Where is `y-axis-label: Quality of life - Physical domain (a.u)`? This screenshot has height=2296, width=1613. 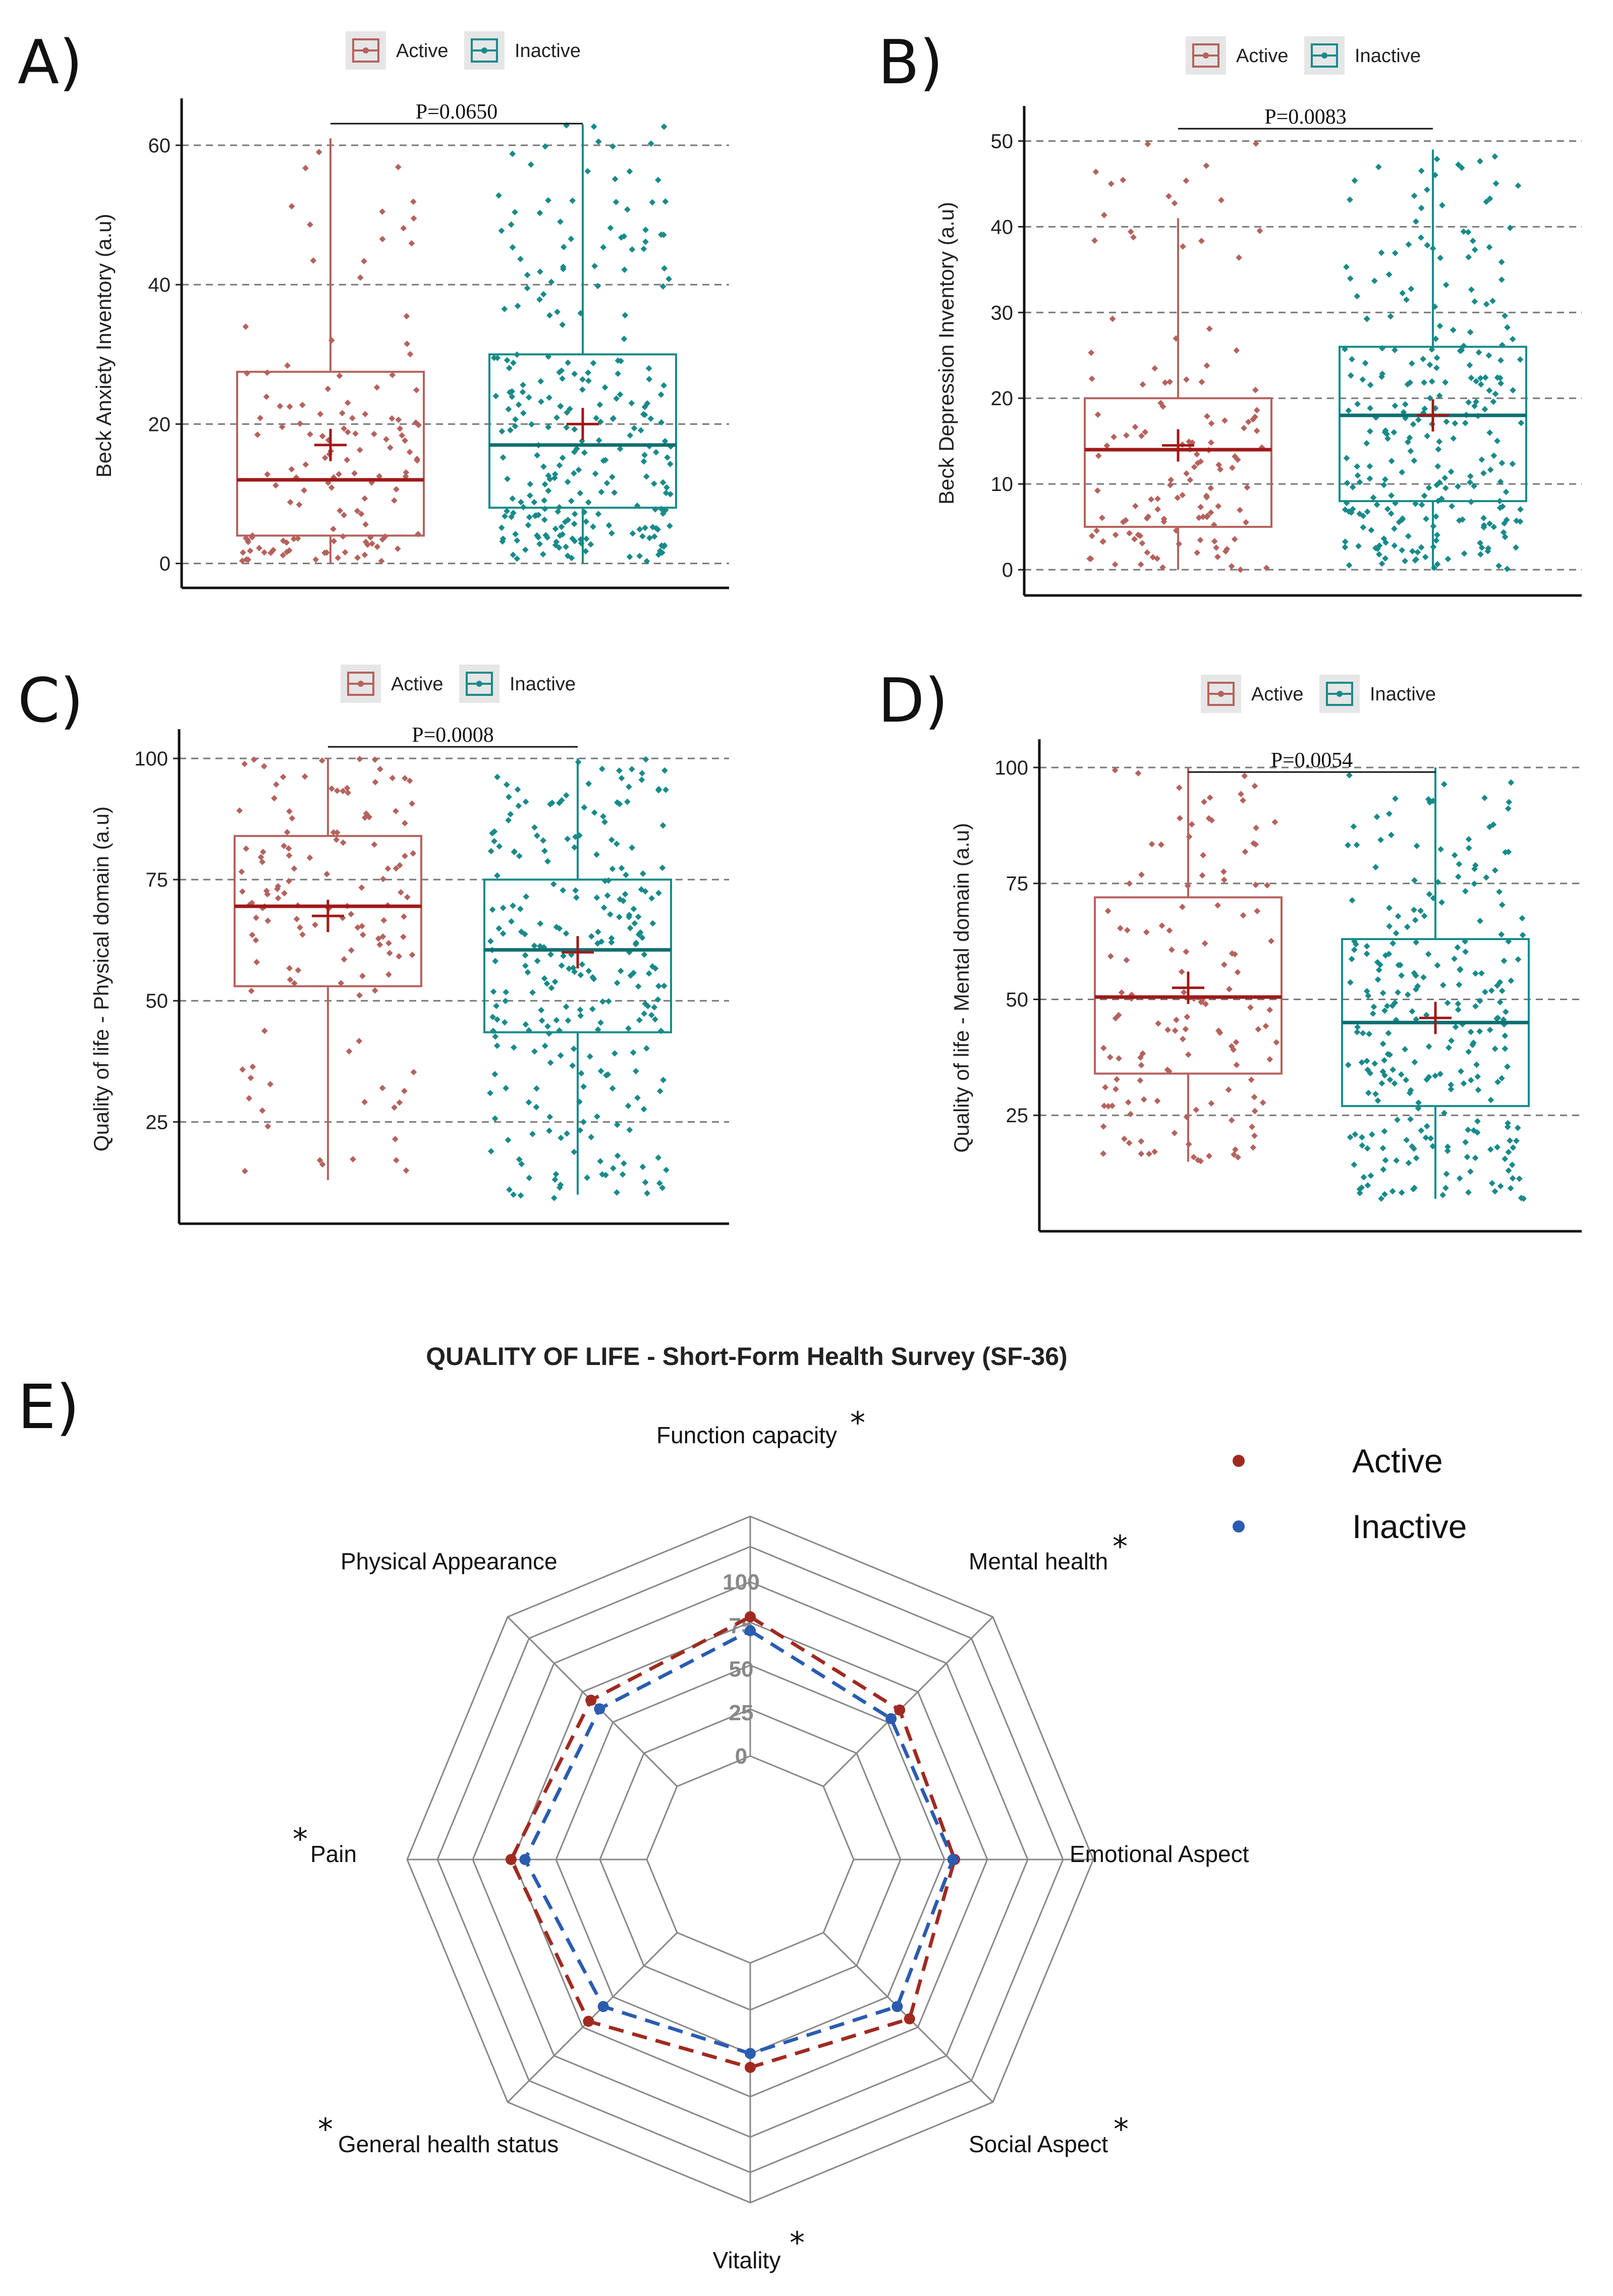 y-axis-label: Quality of life - Physical domain (a.u) is located at coordinates (101, 979).